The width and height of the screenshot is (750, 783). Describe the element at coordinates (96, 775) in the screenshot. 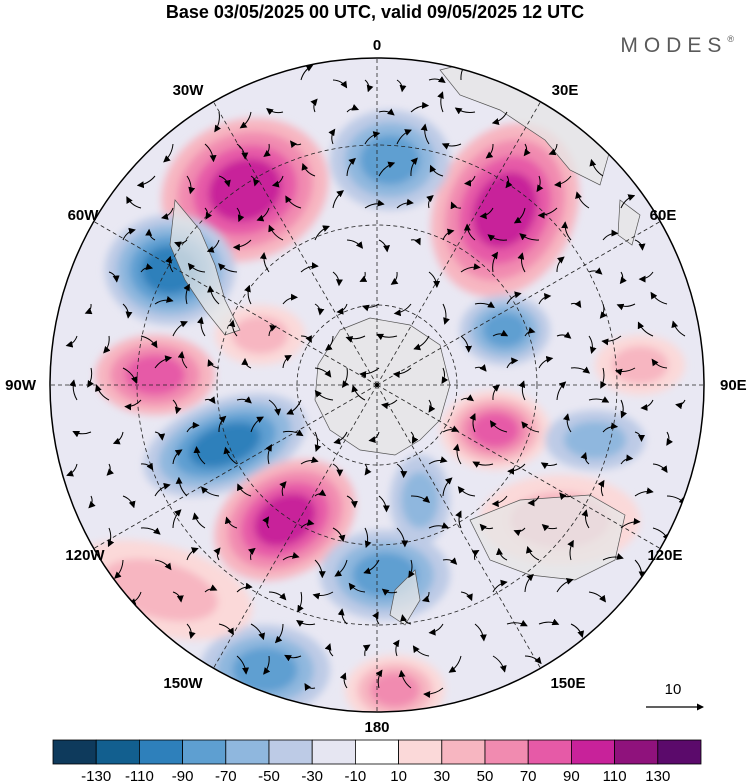

I see `colorbar-tick-label: -130` at that location.